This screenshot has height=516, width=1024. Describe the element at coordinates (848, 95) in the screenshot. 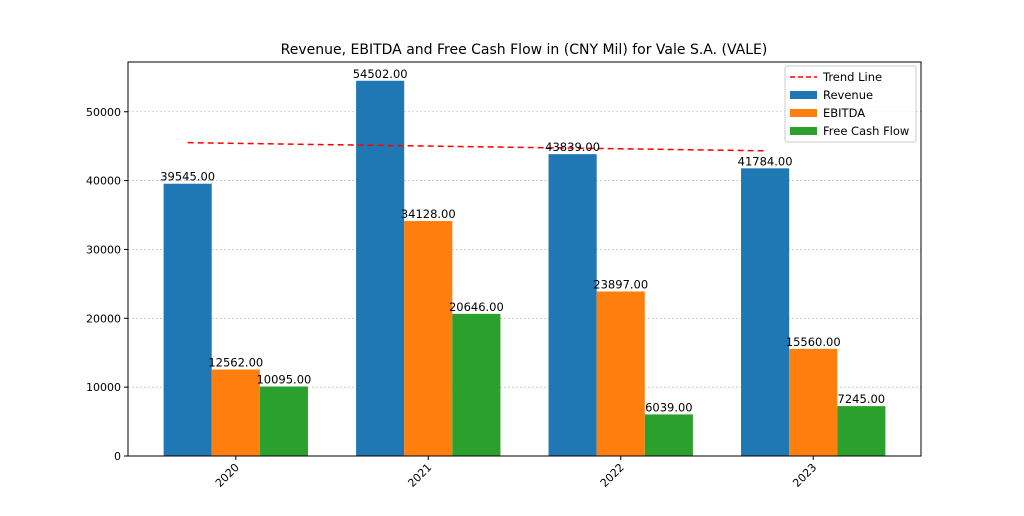

I see `legend-label: Revenue` at that location.